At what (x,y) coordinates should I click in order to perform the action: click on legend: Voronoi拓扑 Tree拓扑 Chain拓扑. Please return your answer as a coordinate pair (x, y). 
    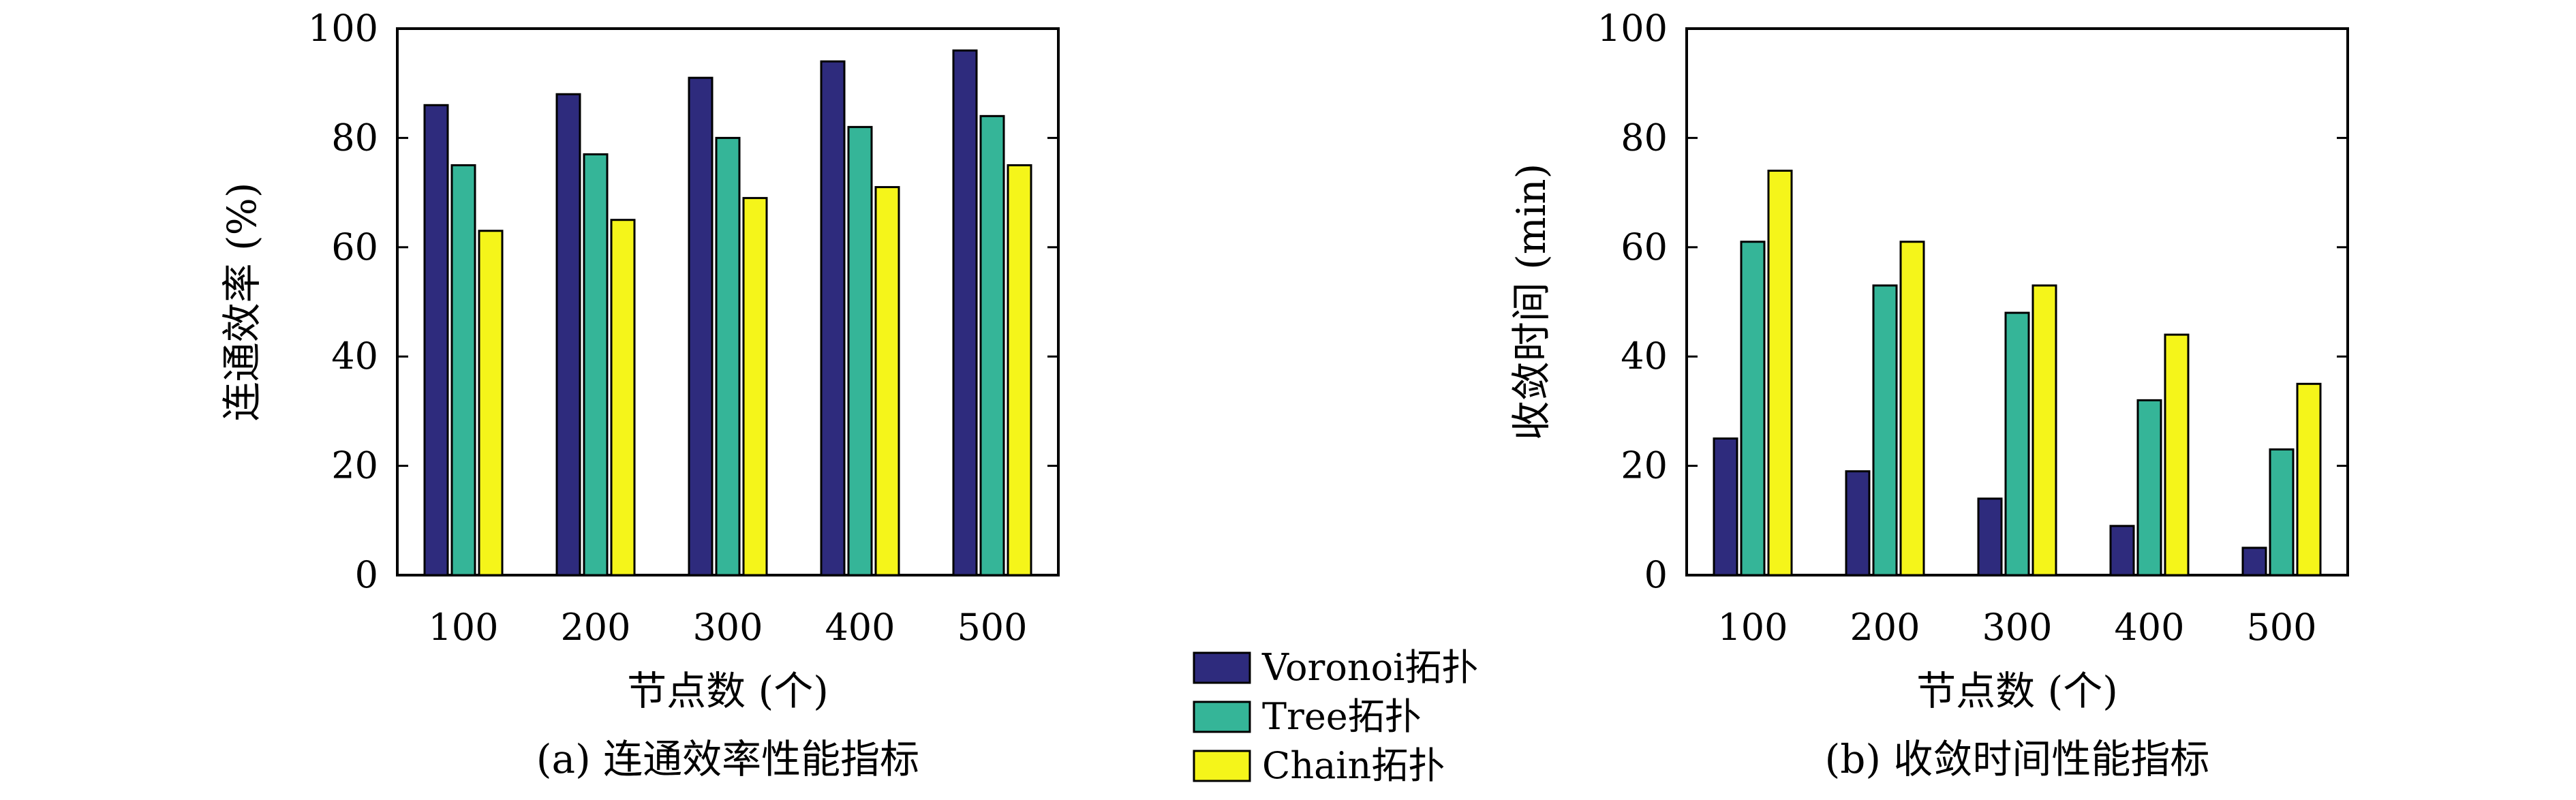
    Looking at the image, I should click on (1335, 716).